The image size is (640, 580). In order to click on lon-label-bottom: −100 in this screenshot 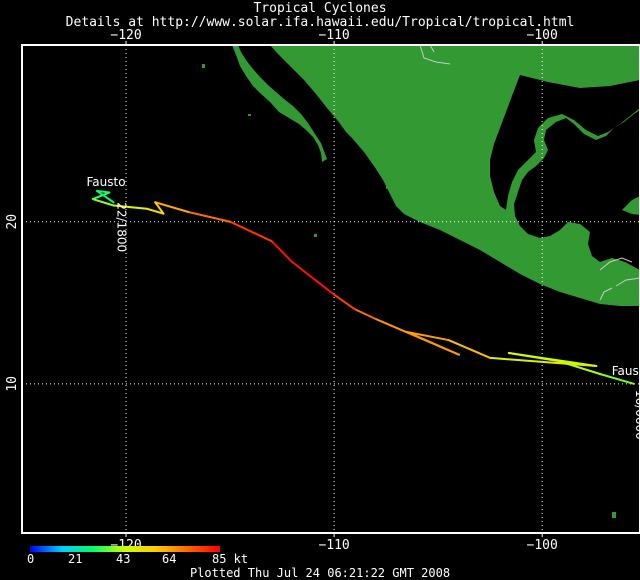, I will do `click(542, 545)`.